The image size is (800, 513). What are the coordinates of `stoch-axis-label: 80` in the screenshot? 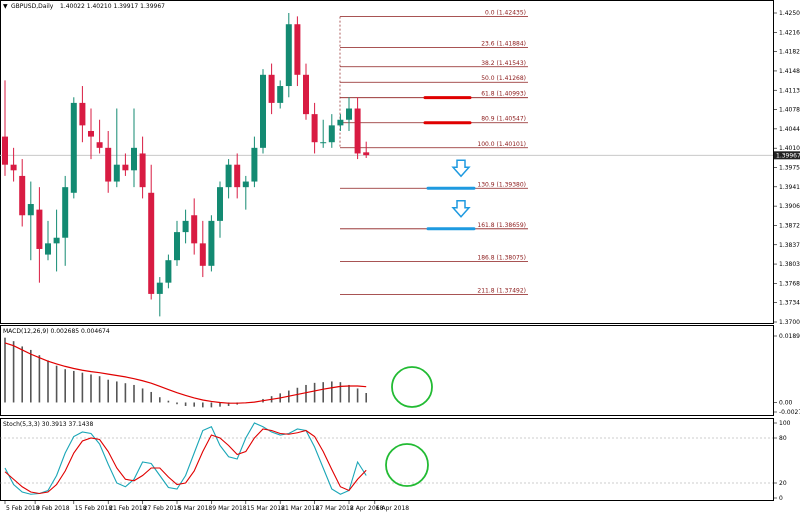 It's located at (783, 438).